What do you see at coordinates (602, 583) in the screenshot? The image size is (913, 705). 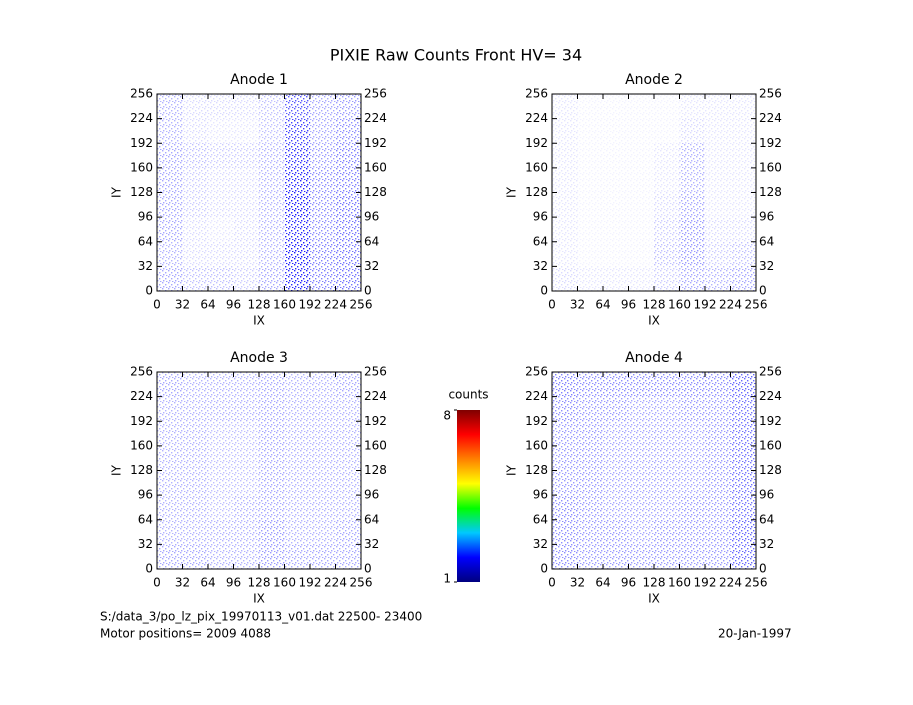 I see `x-tick-label: 64` at bounding box center [602, 583].